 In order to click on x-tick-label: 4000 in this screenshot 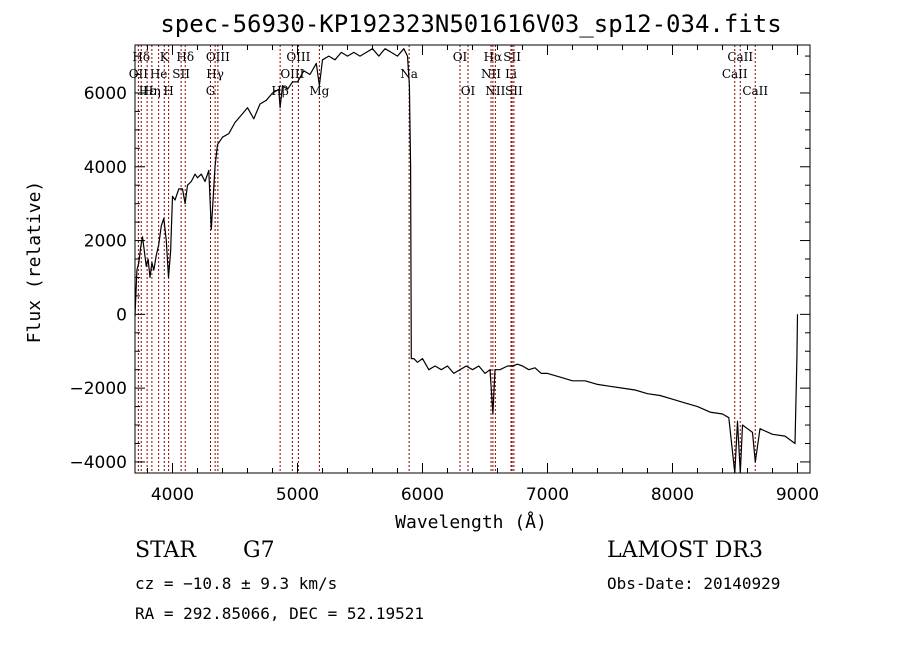, I will do `click(172, 495)`.